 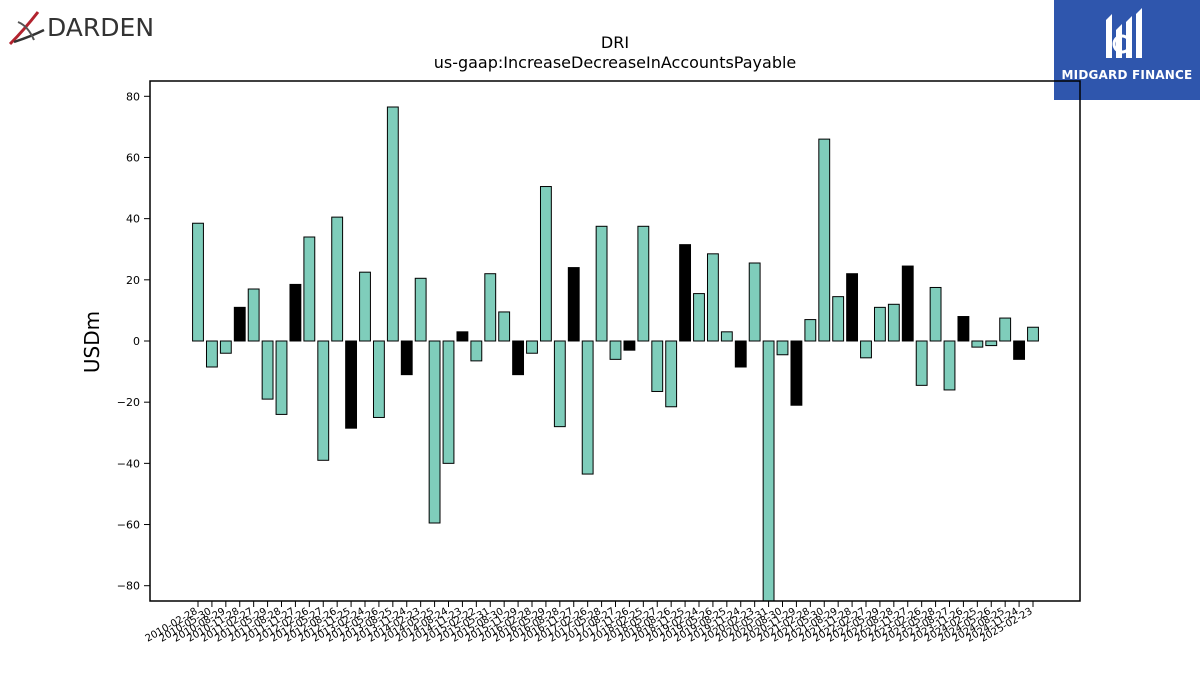 What do you see at coordinates (128, 525) in the screenshot?
I see `y-tick-label: −60` at bounding box center [128, 525].